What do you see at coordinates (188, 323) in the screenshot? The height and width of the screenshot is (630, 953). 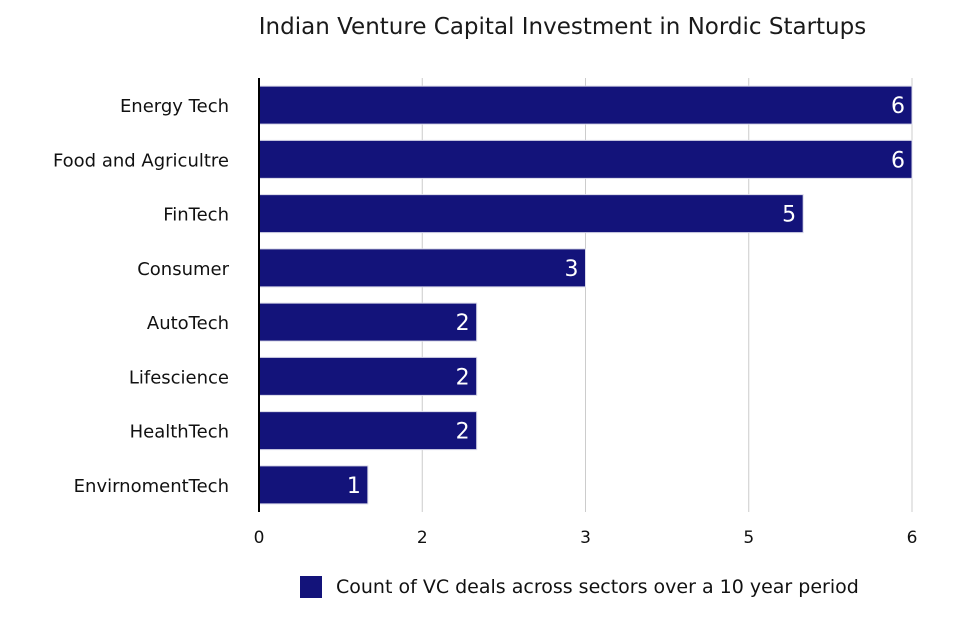 I see `category-label: AutoTech` at bounding box center [188, 323].